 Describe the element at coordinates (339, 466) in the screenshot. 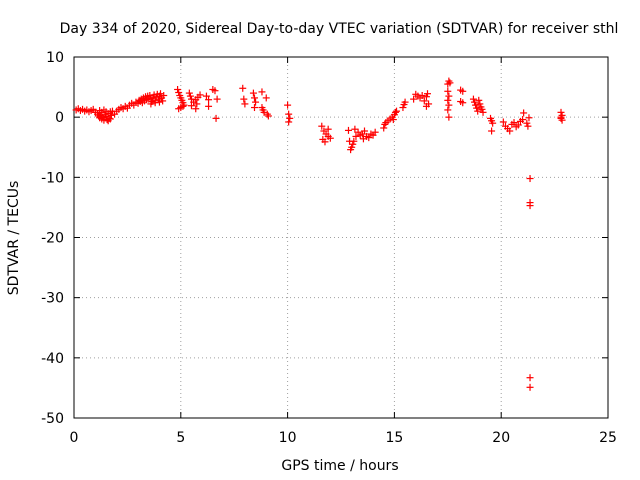

I see `x-axis-label: GPS time / hours` at that location.